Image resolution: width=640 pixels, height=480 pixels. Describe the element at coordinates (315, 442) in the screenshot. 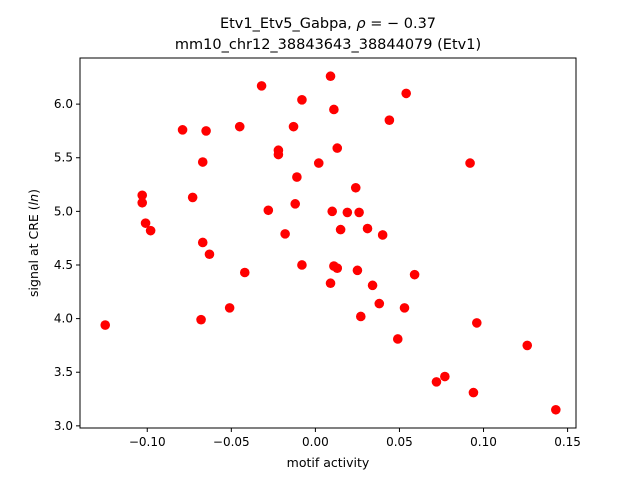

I see `x-tick-label: 0.00` at that location.